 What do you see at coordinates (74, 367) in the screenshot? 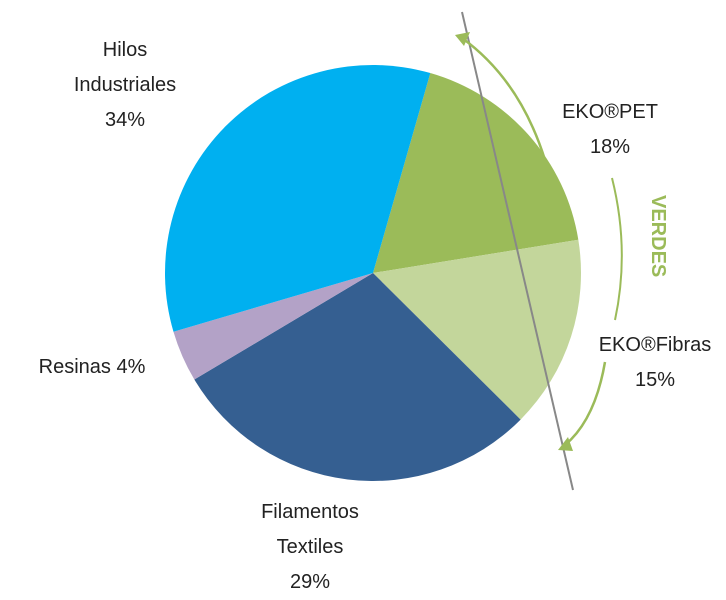
I see `category-label: Resinas` at bounding box center [74, 367].